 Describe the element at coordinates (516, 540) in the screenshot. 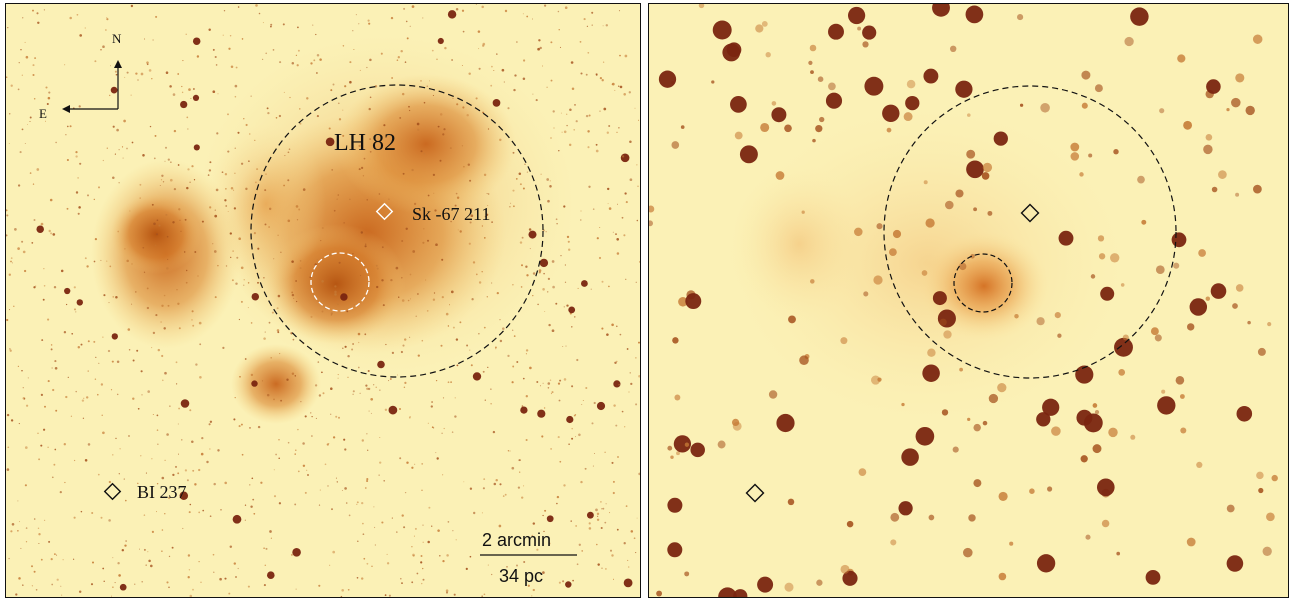

I see `scale-bar-top-label: 2 arcmin` at that location.